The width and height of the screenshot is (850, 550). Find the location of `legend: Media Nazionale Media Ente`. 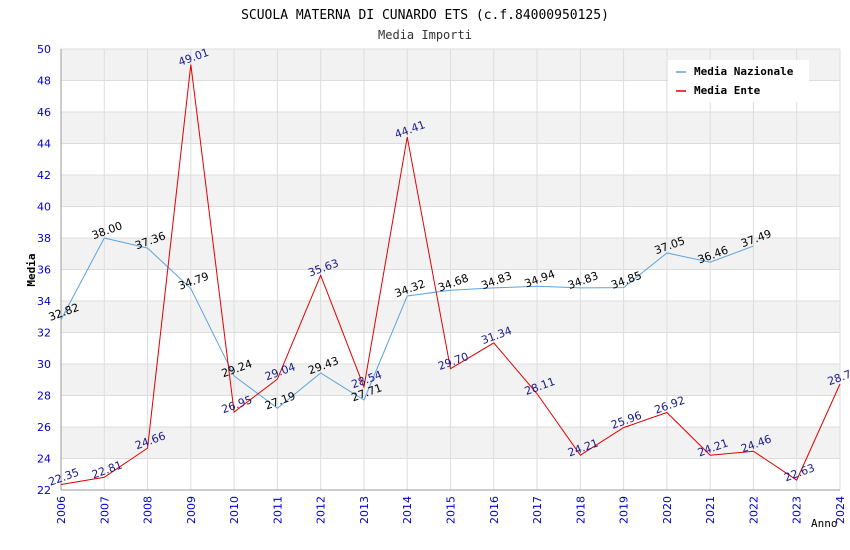

legend: Media Nazionale Media Ente is located at coordinates (738, 81).